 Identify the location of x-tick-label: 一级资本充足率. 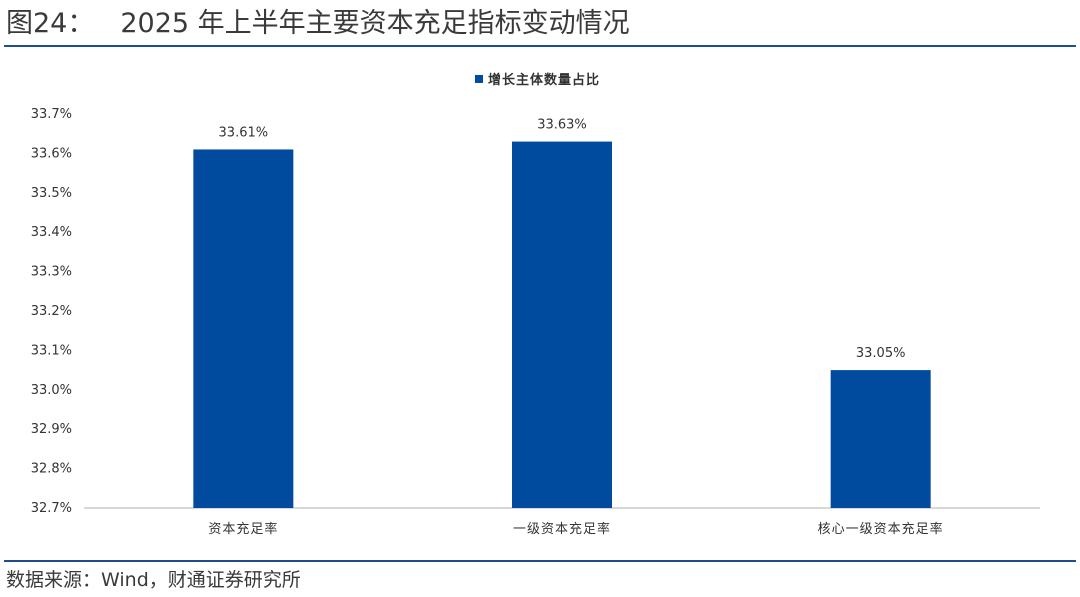
(562, 529).